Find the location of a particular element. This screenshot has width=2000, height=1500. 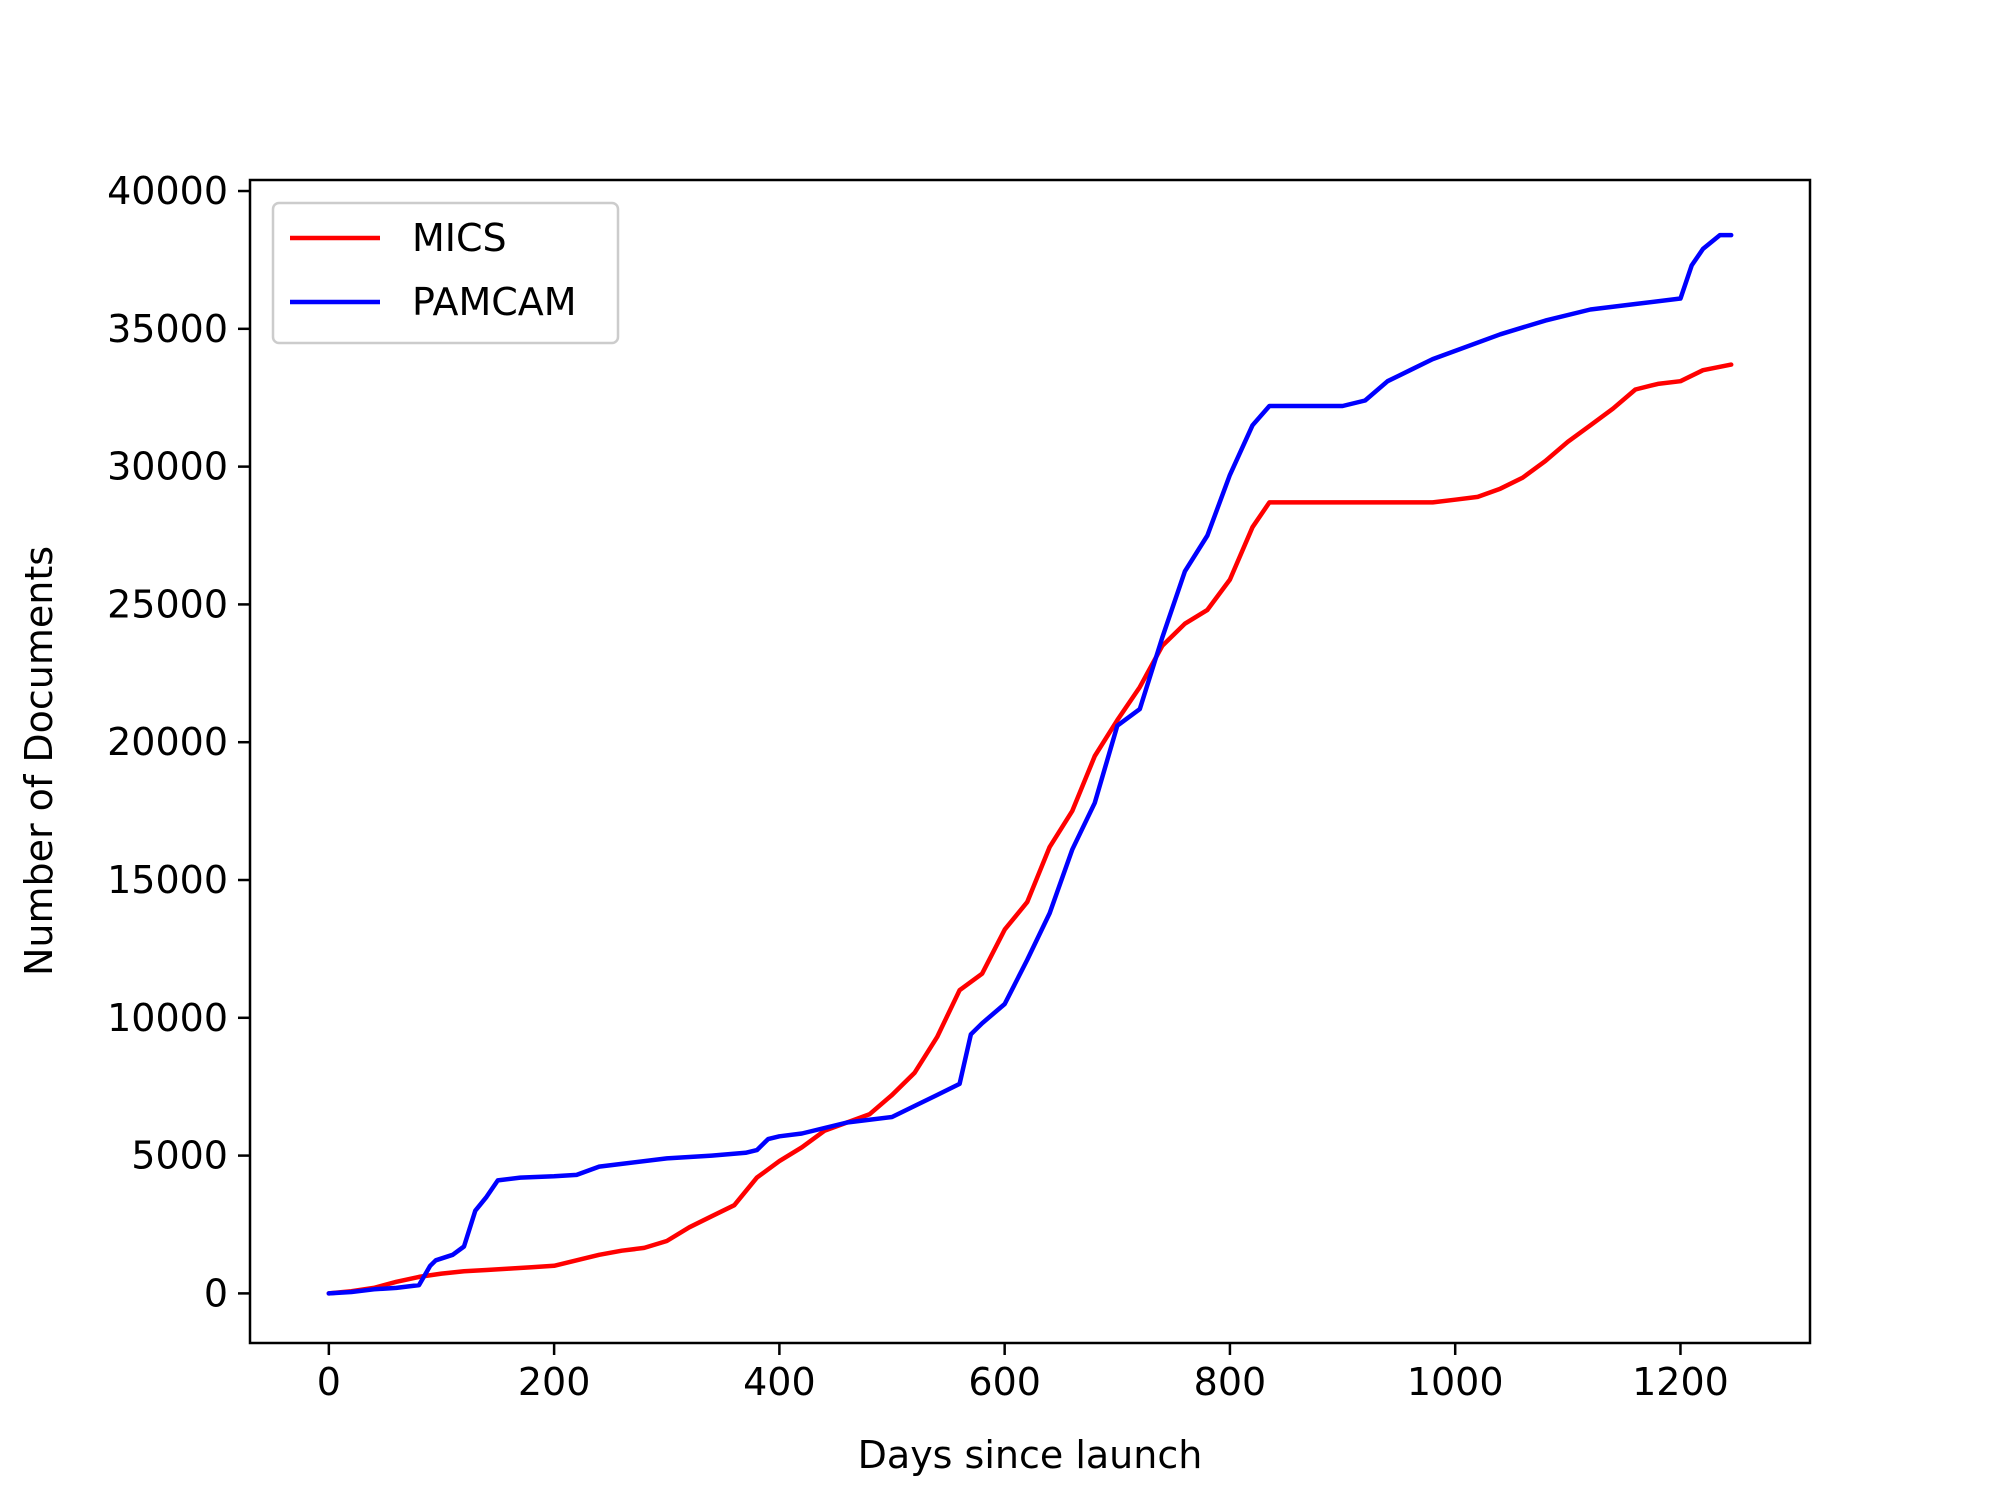

legend-pamcam-label: PAMCAM is located at coordinates (494, 302).